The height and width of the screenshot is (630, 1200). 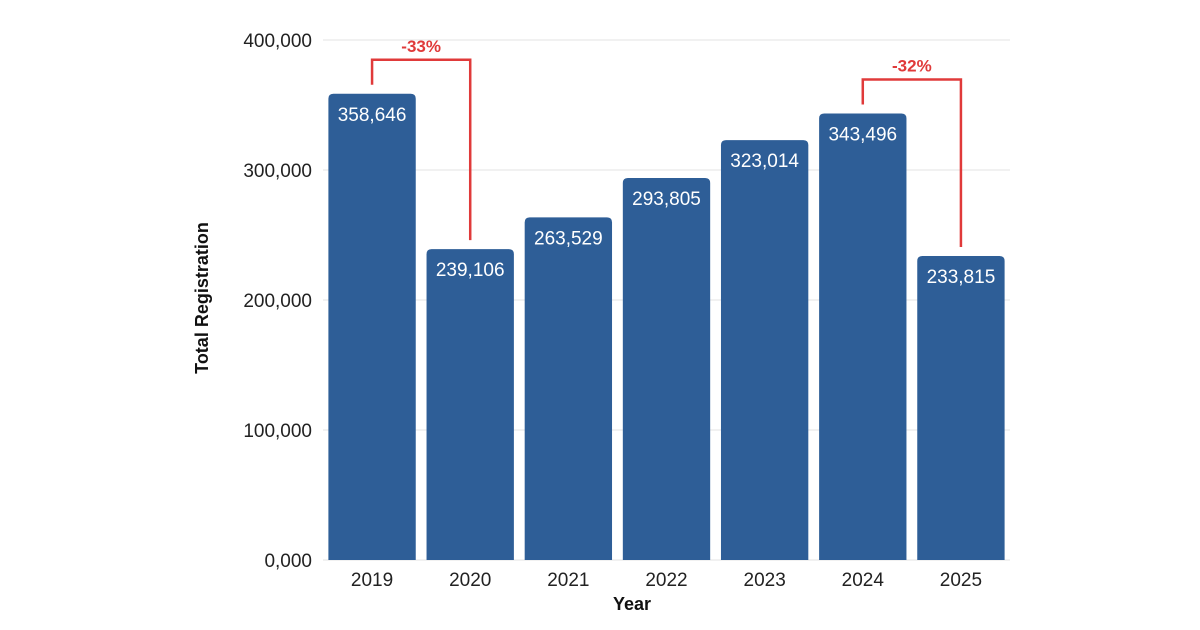 What do you see at coordinates (372, 580) in the screenshot?
I see `x-tick-label: 2019` at bounding box center [372, 580].